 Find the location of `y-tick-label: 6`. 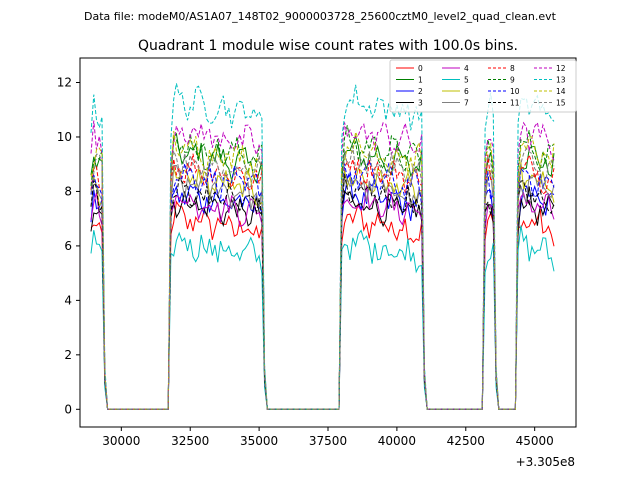

y-tick-label: 6 is located at coordinates (68, 246).